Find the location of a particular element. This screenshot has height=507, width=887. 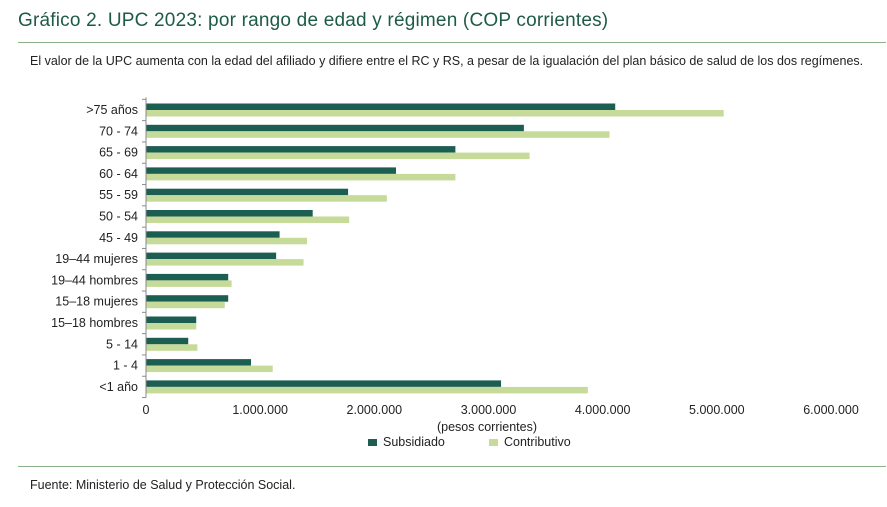

category-label: 60 - 64 is located at coordinates (118, 174).